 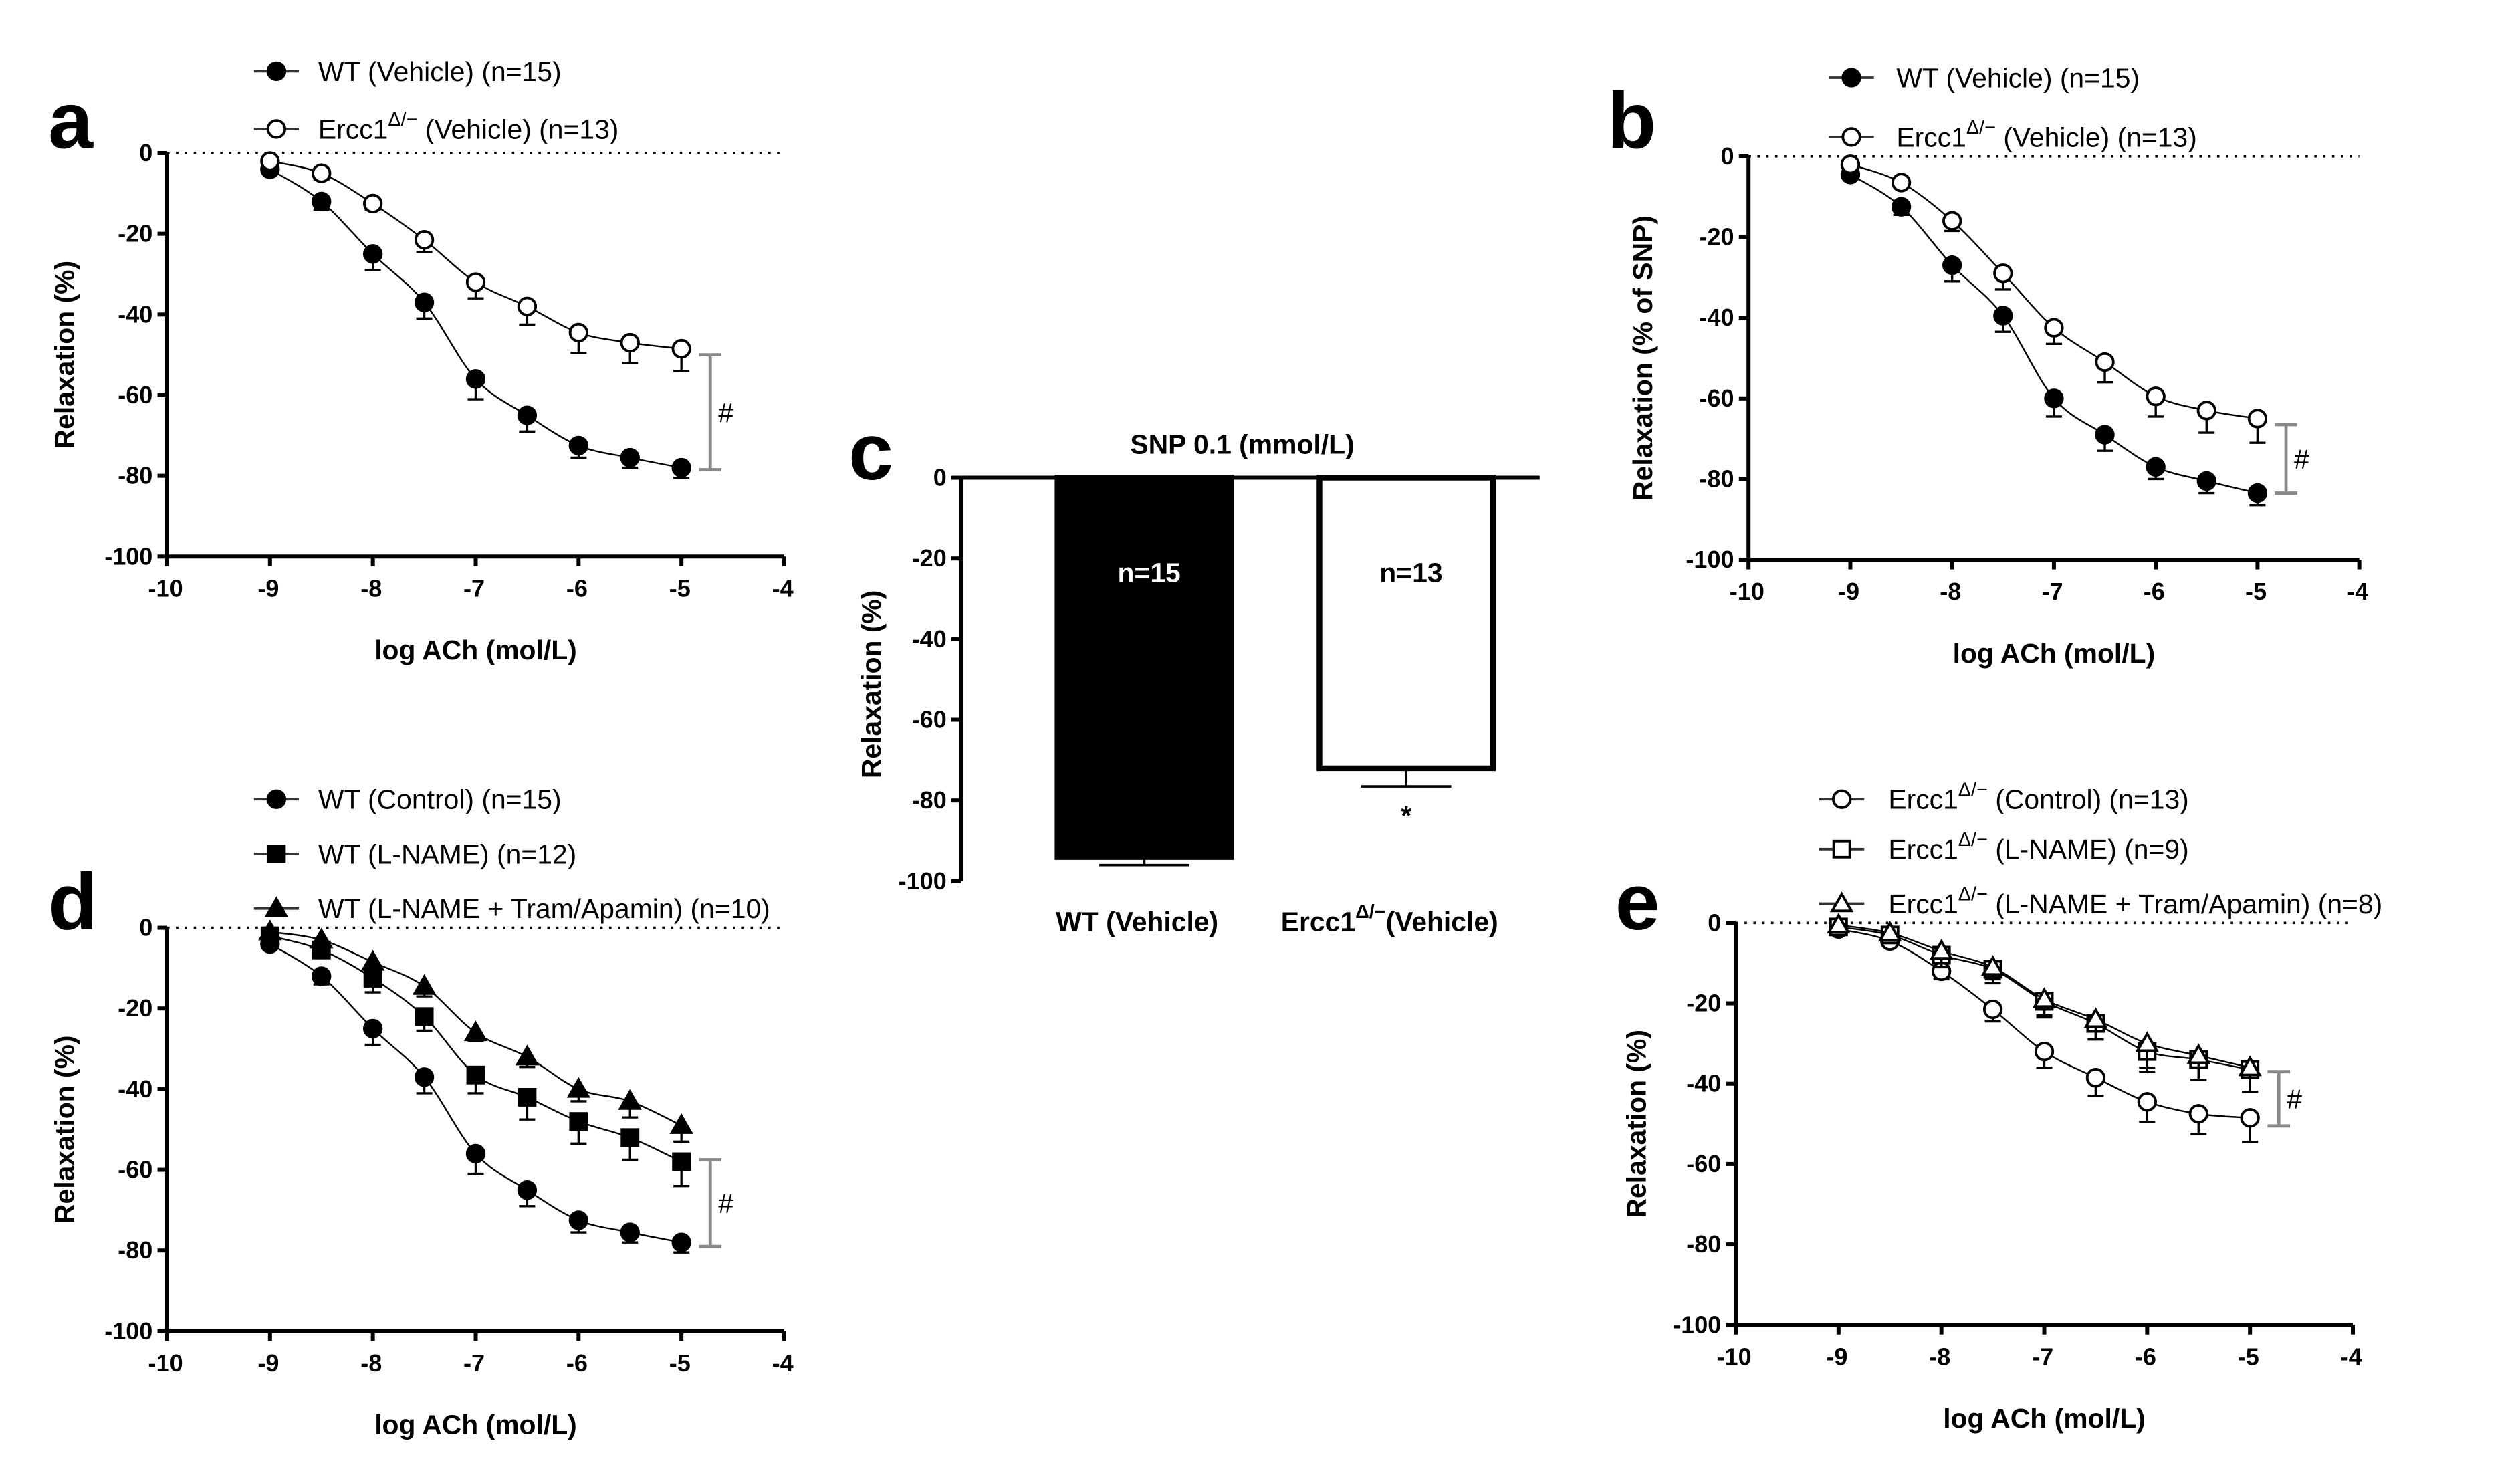 I want to click on panel-label: d, so click(x=72, y=902).